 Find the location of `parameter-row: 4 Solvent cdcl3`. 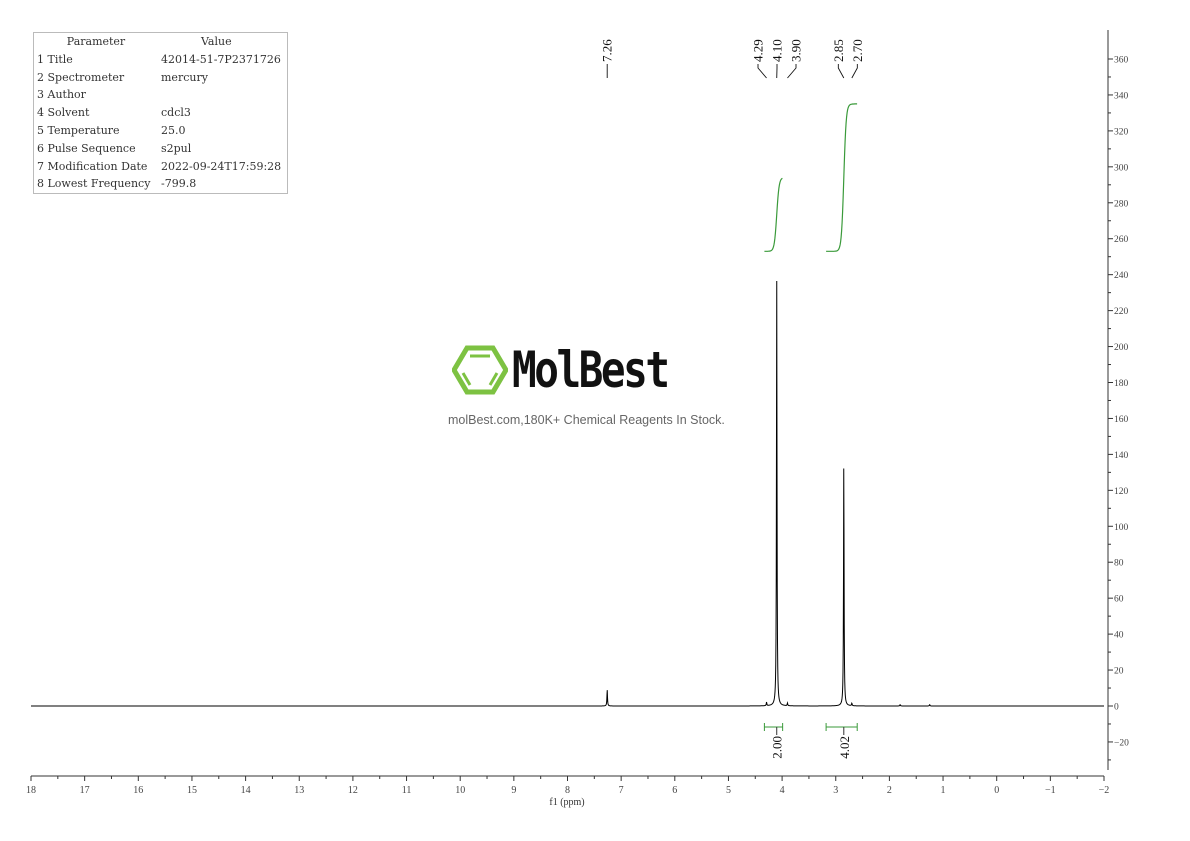

parameter-row: 4 Solvent cdcl3 is located at coordinates (160, 113).